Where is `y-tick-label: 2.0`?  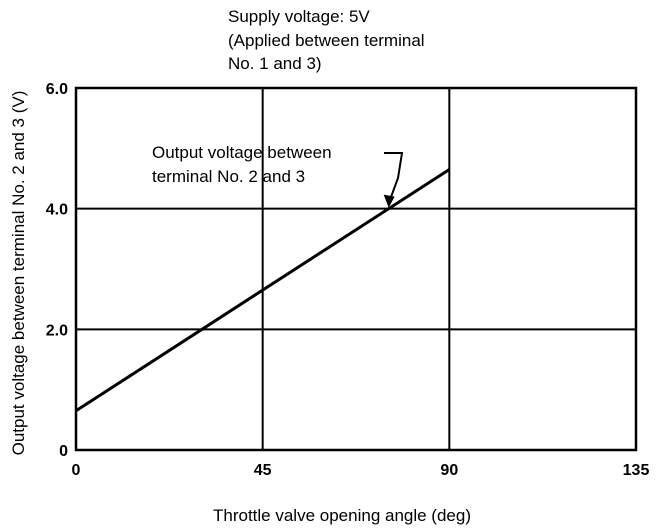
y-tick-label: 2.0 is located at coordinates (57, 330).